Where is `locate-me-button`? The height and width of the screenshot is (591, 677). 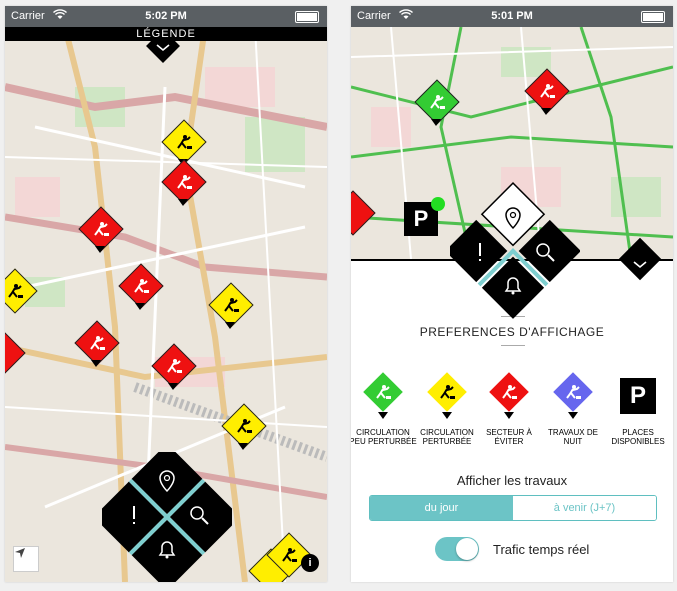
locate-me-button is located at coordinates (26, 559).